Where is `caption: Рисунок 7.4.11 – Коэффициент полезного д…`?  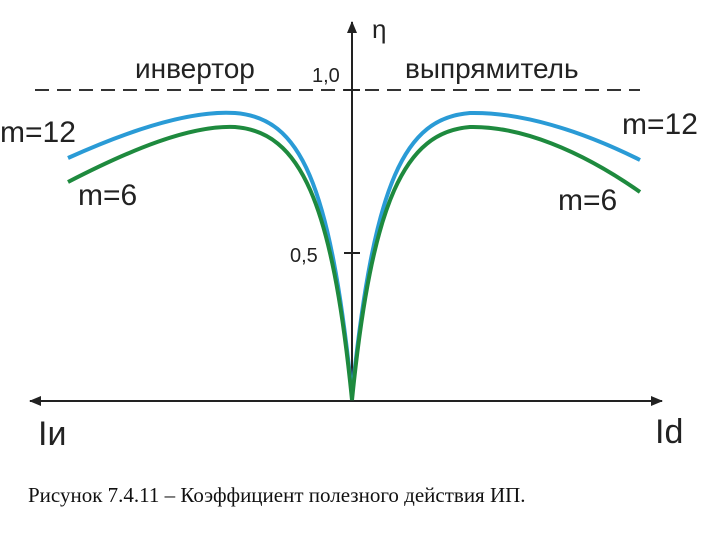 caption: Рисунок 7.4.11 – Коэффициент полезного д… is located at coordinates (277, 495).